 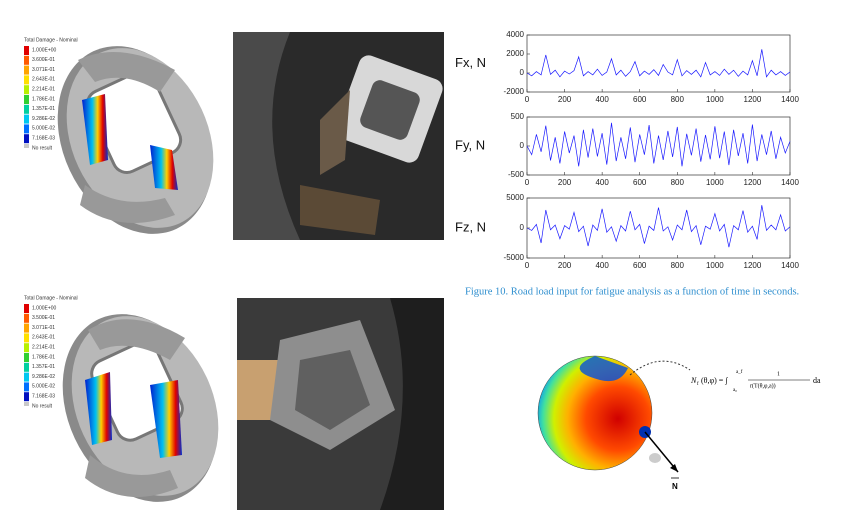 What do you see at coordinates (714, 380) in the screenshot?
I see `formula-lhs-args: (θ,φ) = ∫` at bounding box center [714, 380].